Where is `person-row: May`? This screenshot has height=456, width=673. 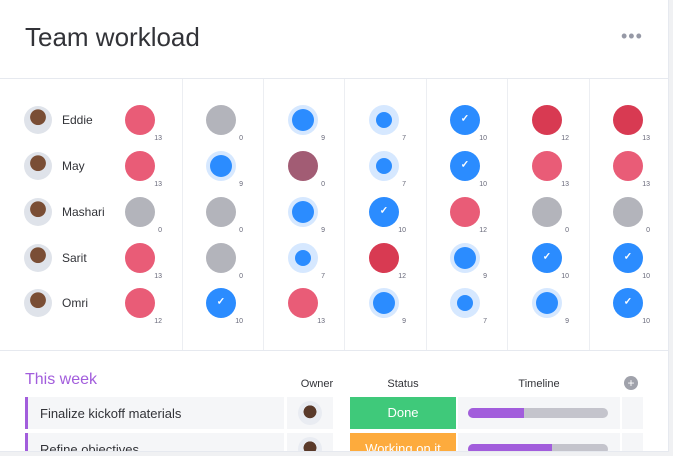 person-row: May is located at coordinates (54, 166).